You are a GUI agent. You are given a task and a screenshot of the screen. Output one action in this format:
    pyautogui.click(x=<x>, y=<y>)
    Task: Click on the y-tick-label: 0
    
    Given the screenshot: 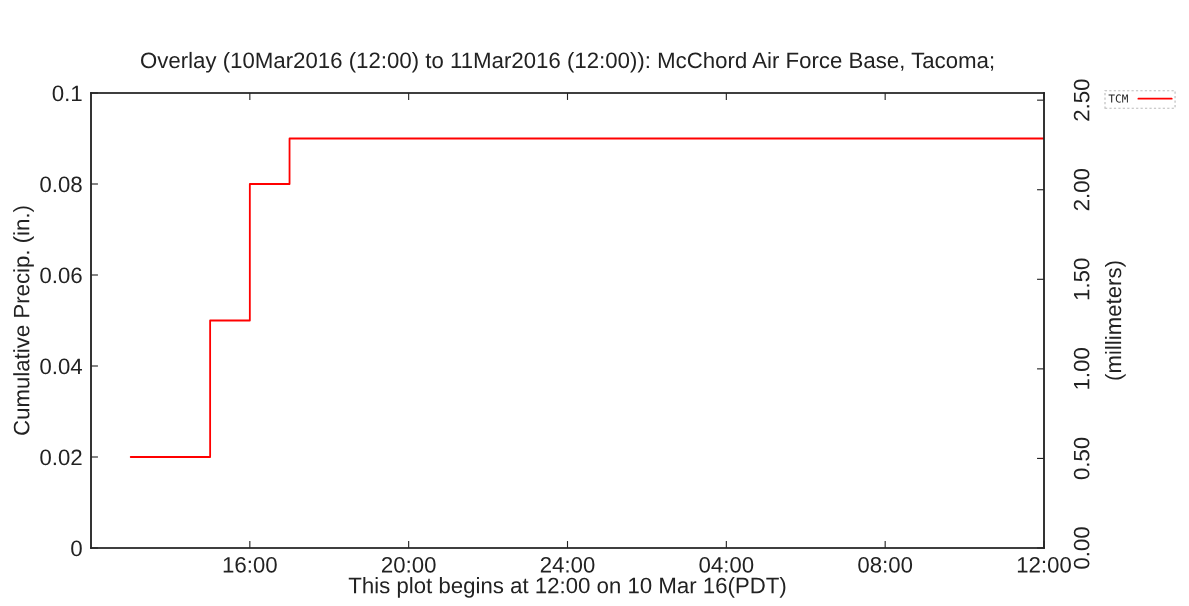 What is the action you would take?
    pyautogui.click(x=76, y=548)
    